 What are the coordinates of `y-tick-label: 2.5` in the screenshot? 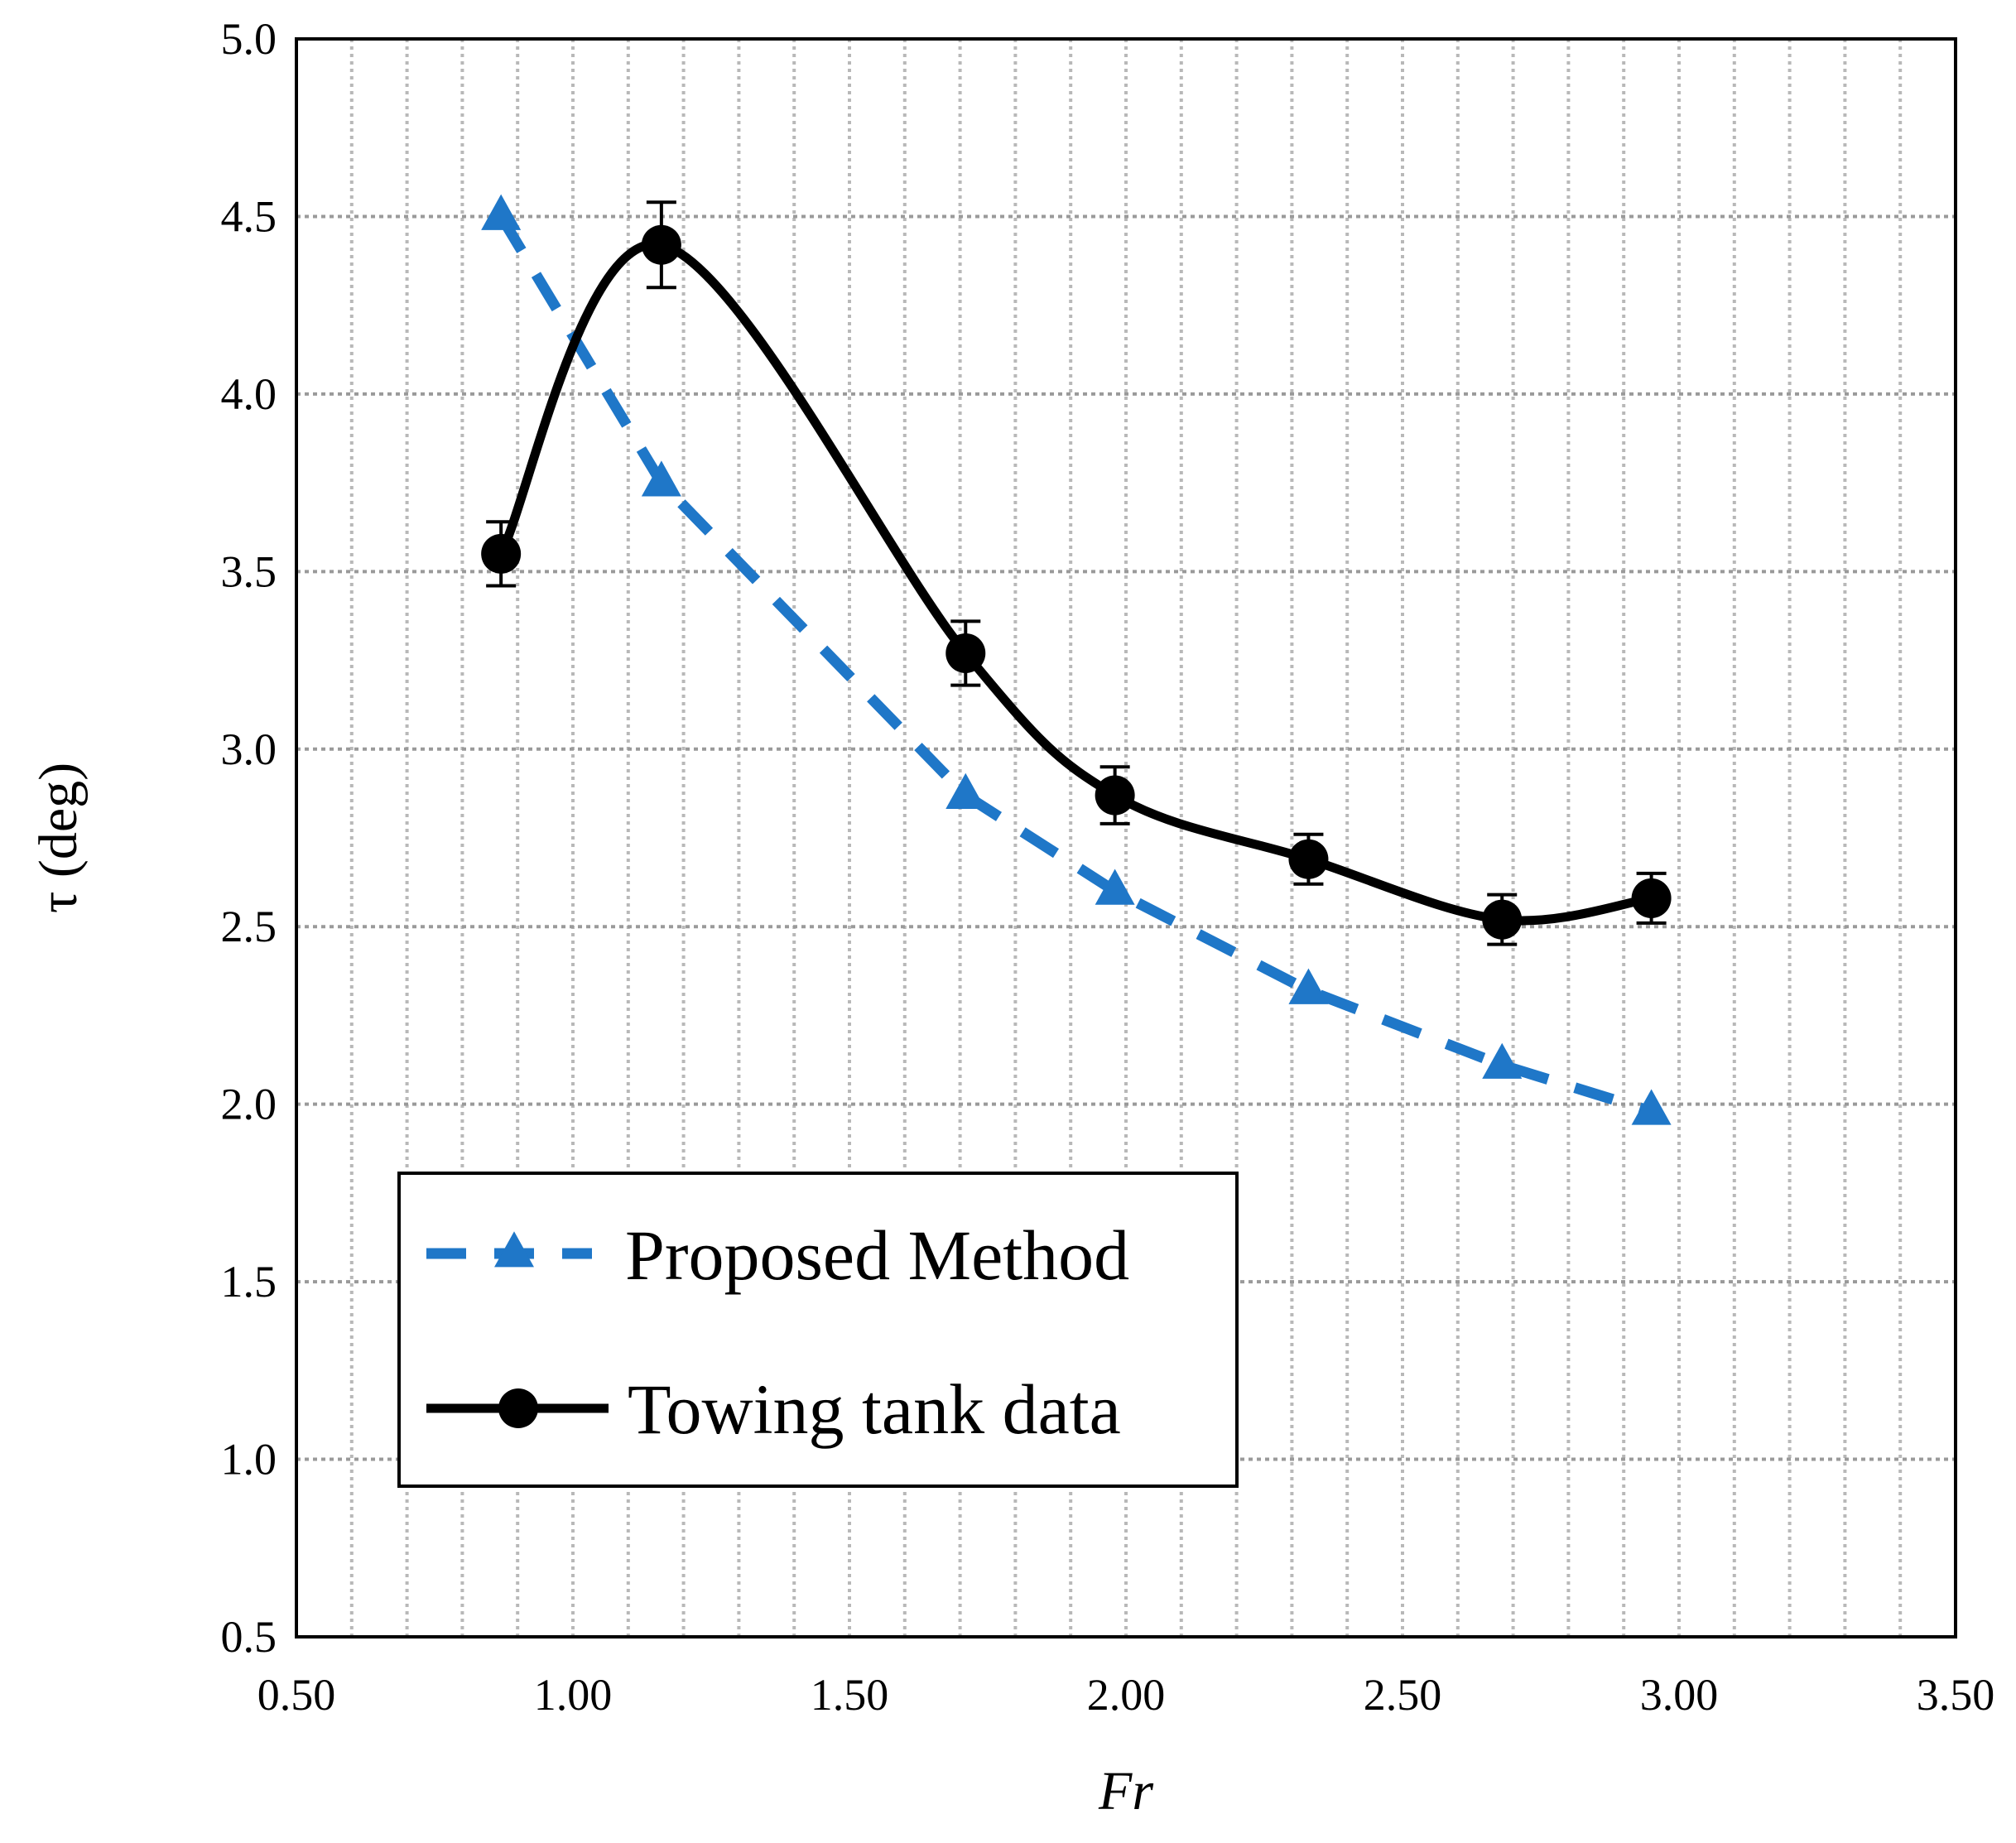 It's located at (249, 926).